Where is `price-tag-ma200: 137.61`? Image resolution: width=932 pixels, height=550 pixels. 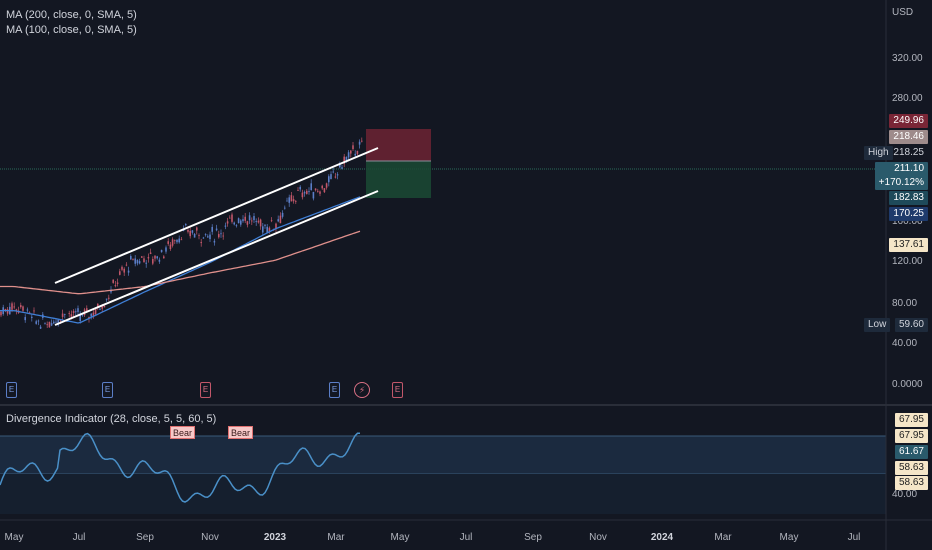 price-tag-ma200: 137.61 is located at coordinates (908, 245).